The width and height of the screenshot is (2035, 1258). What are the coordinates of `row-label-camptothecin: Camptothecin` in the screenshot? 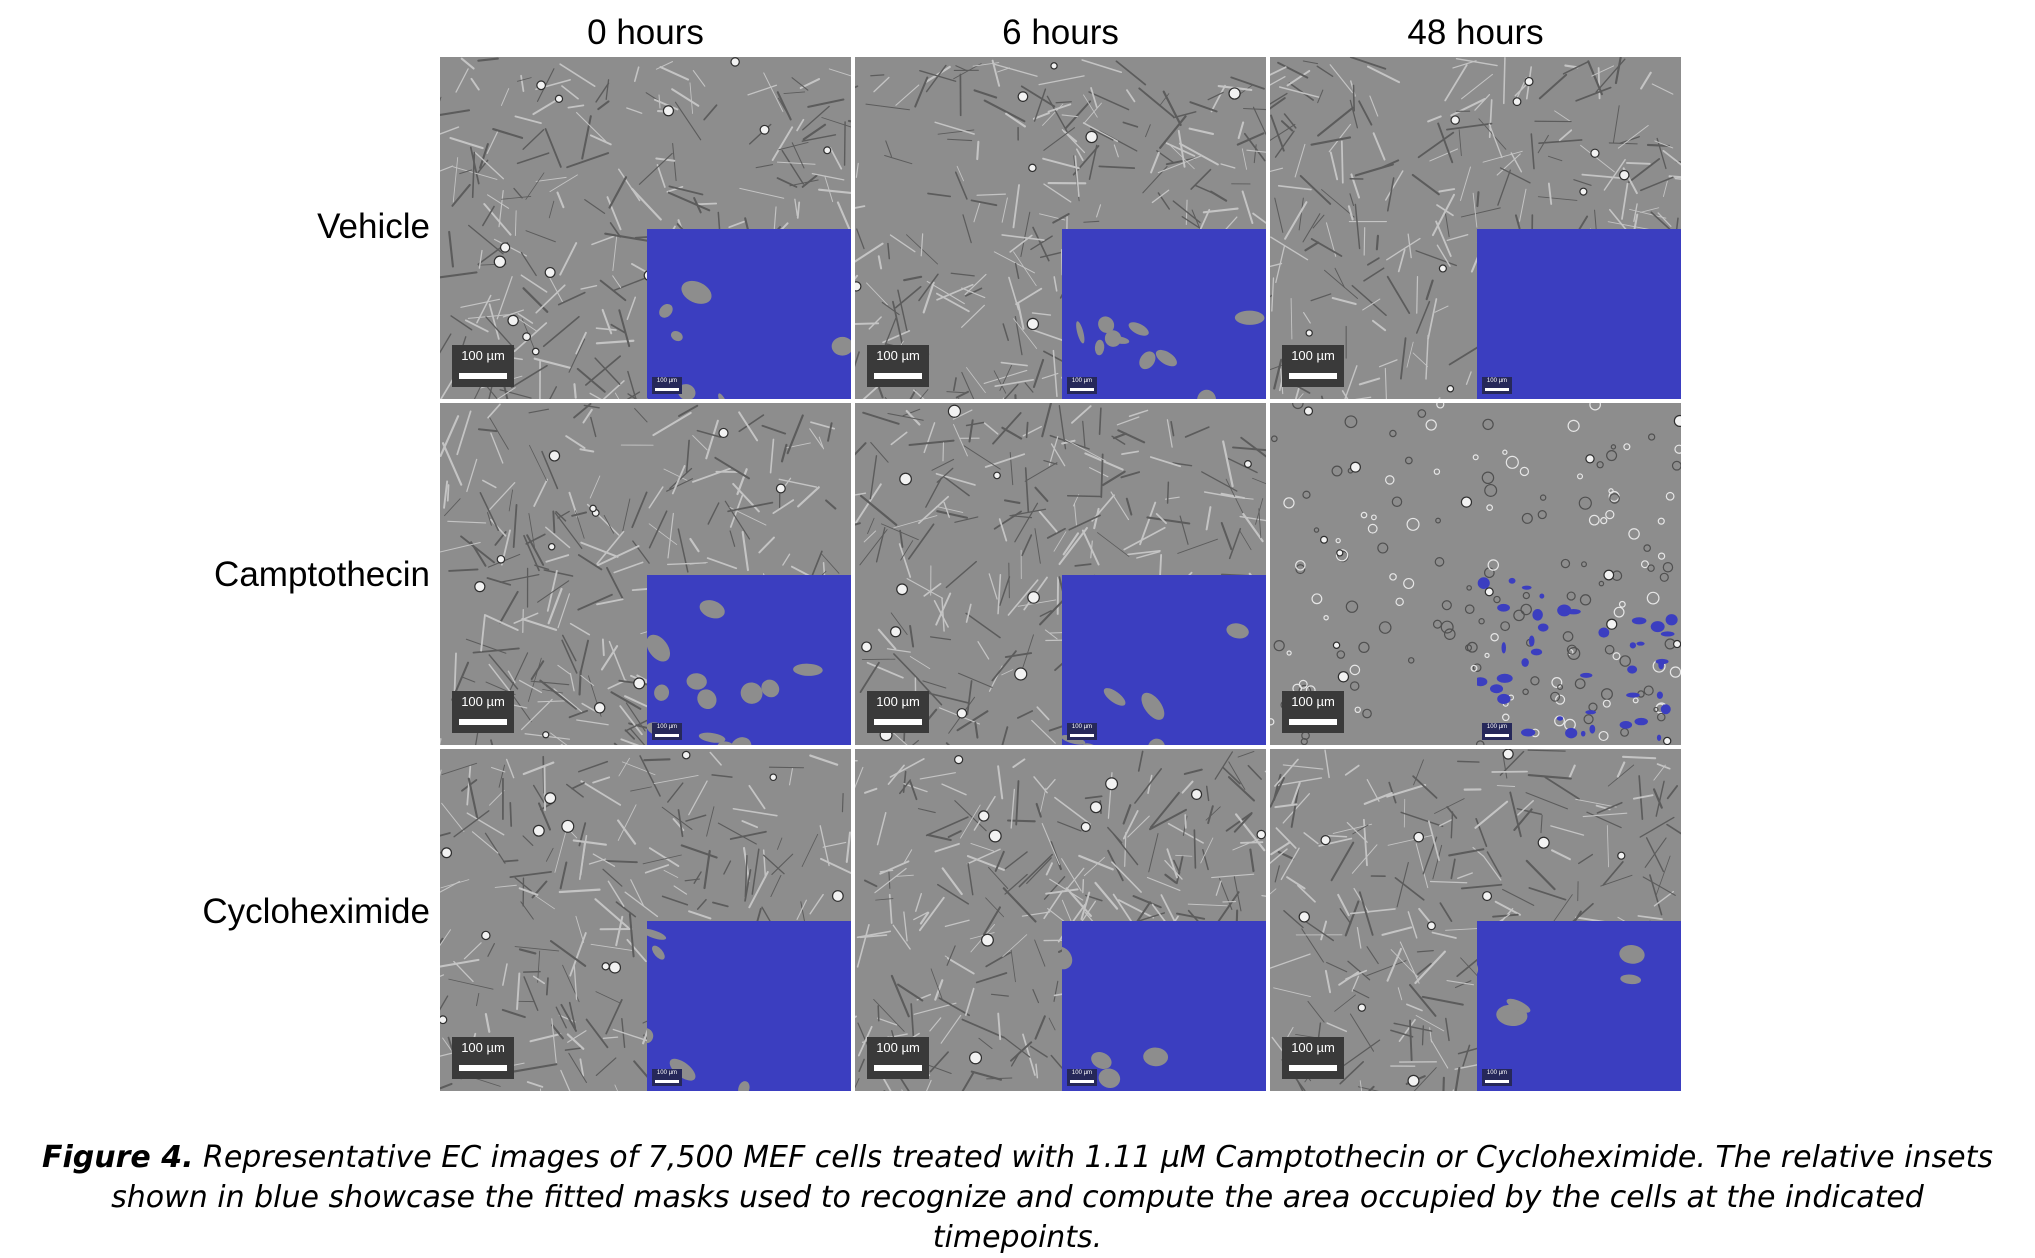 It's located at (290, 575).